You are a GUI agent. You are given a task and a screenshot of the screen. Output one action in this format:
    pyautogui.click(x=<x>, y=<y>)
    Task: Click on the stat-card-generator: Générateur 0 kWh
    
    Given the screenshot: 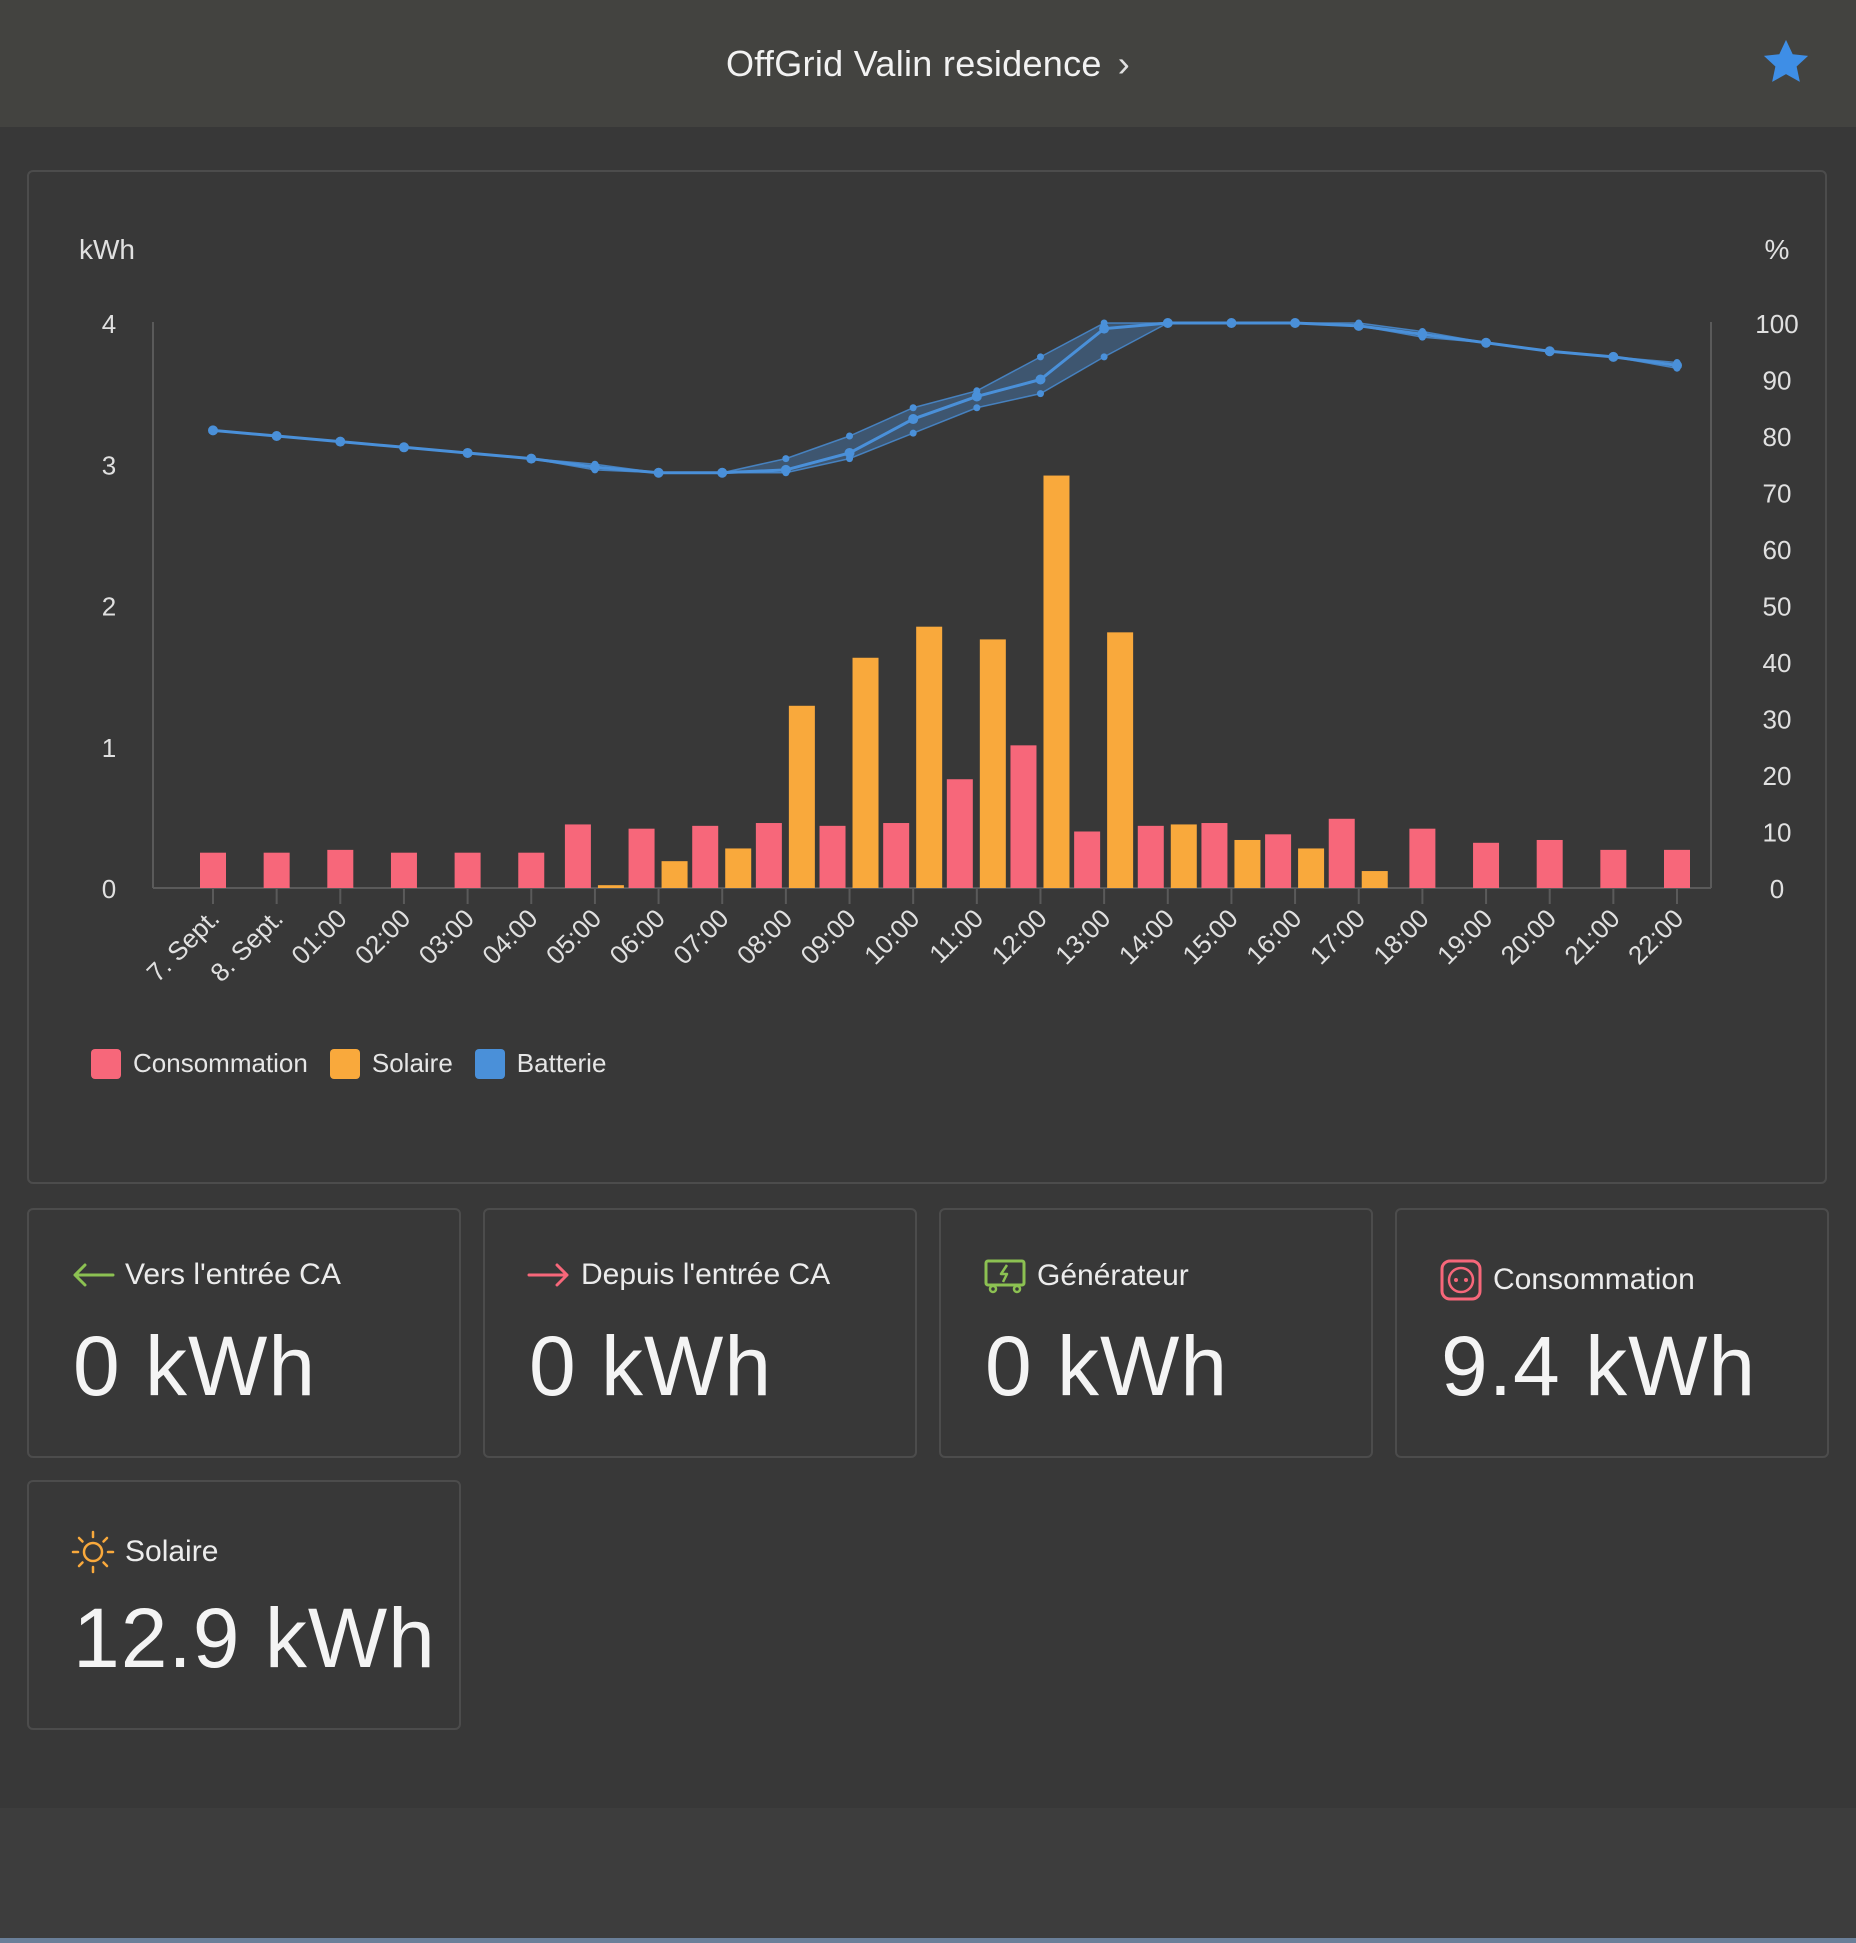 What is the action you would take?
    pyautogui.click(x=1156, y=1333)
    